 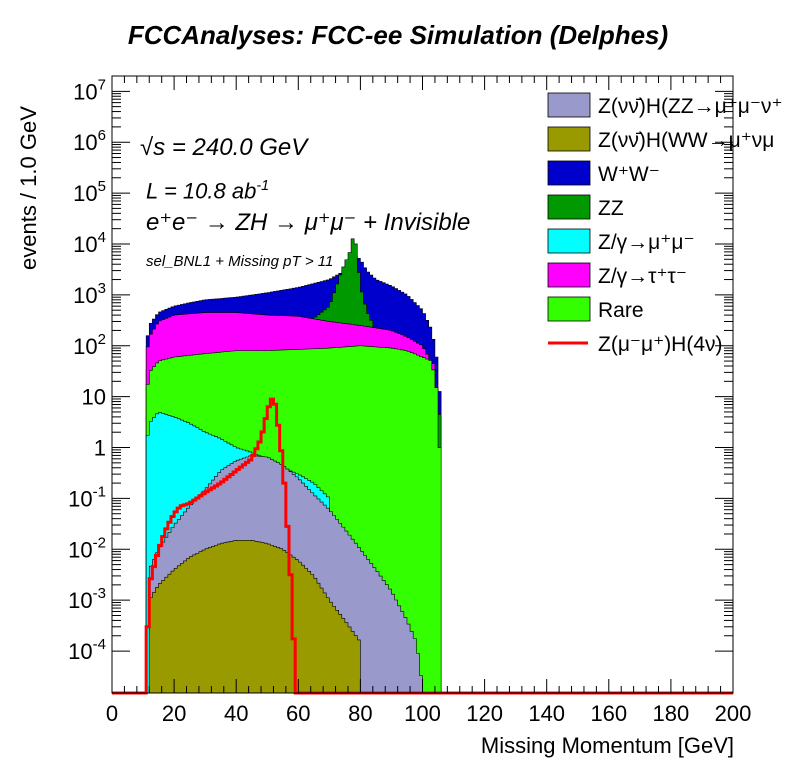 I want to click on x-tick-label: 80, so click(x=360, y=713).